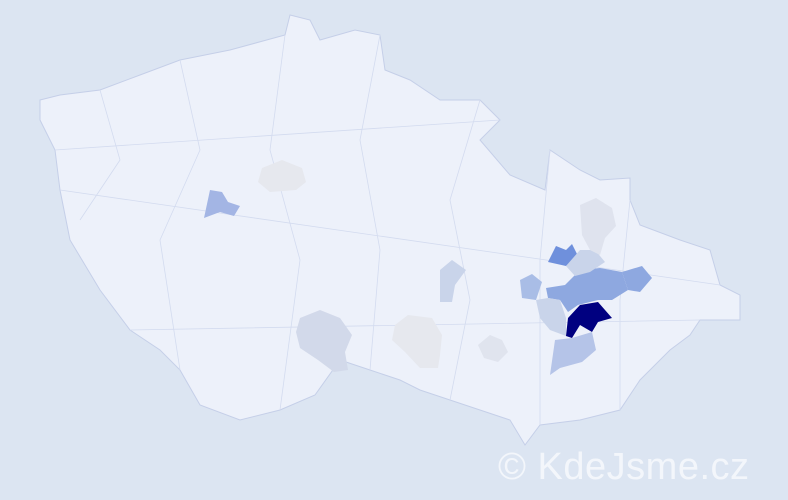 This screenshot has height=500, width=788. Describe the element at coordinates (624, 467) in the screenshot. I see `watermark: © KdeJsme.cz` at that location.